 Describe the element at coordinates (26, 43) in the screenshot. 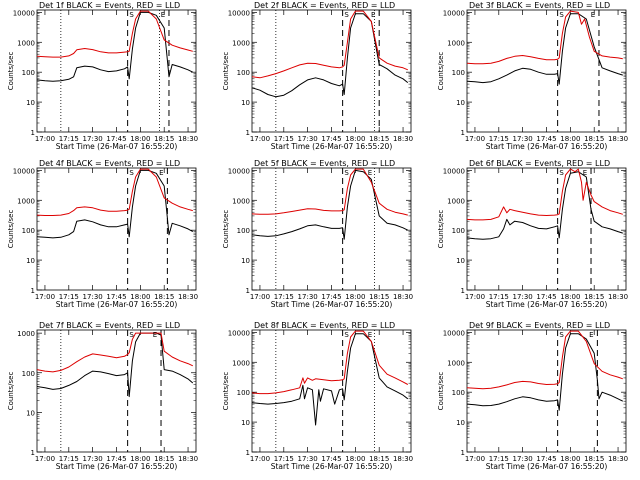

I see `panel-1-y-tick-label: 1000` at that location.